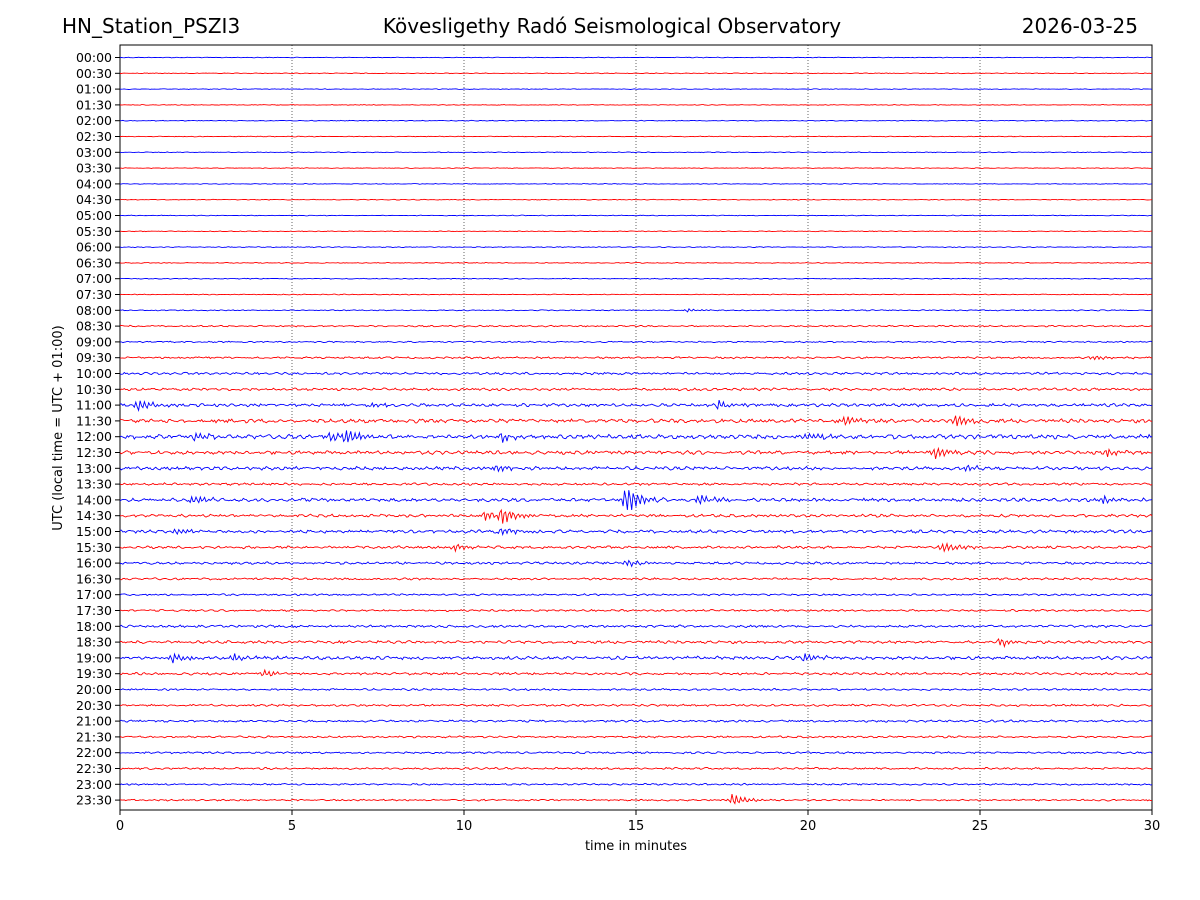 This screenshot has width=1200, height=900. What do you see at coordinates (94, 310) in the screenshot?
I see `y-tick-label: 08:00` at bounding box center [94, 310].